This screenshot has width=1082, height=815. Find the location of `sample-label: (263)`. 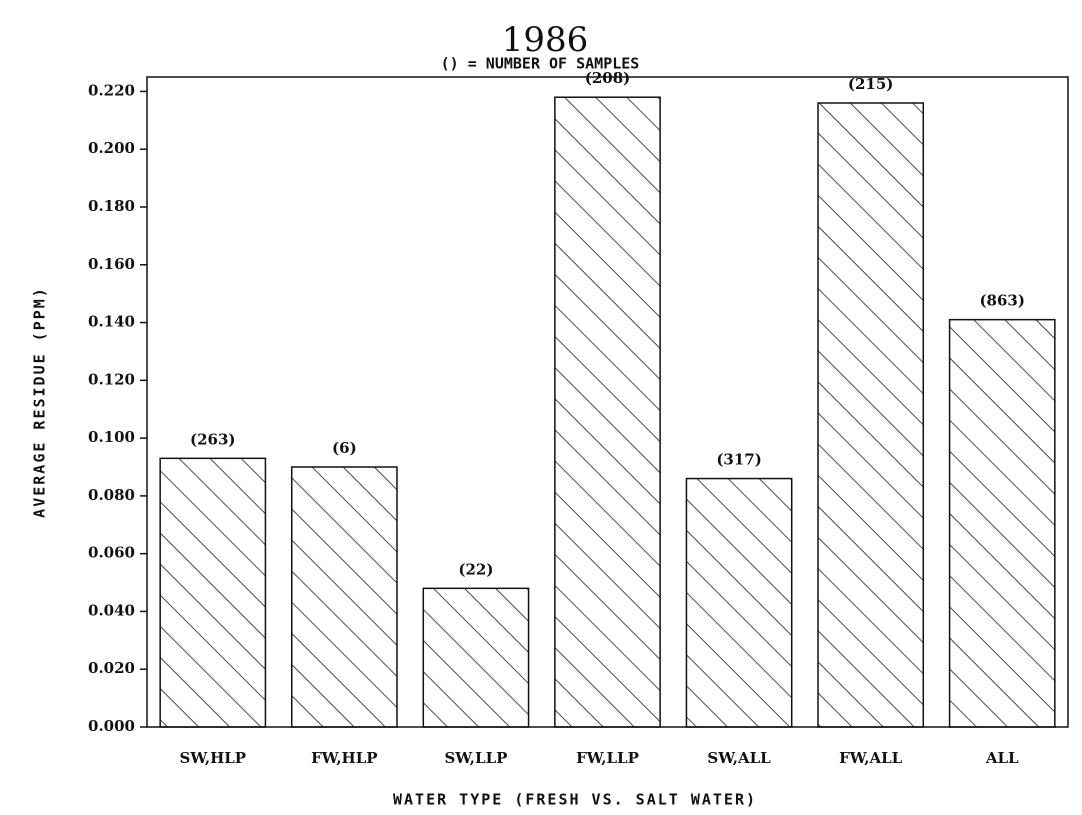

sample-label: (263) is located at coordinates (213, 439).